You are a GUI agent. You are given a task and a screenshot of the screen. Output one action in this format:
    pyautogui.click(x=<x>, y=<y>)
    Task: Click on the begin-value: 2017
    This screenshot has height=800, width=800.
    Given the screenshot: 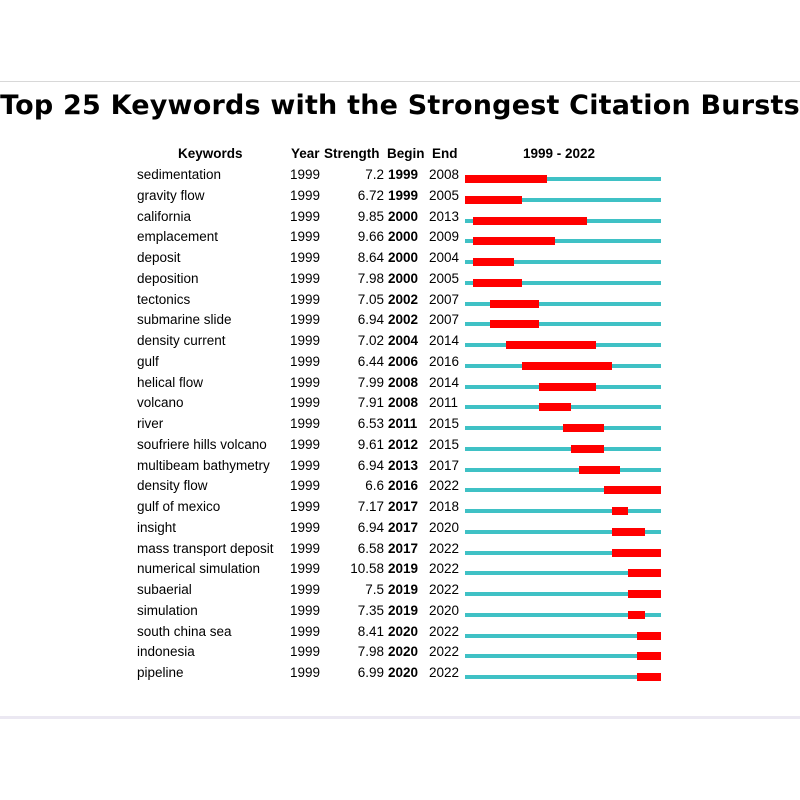 What is the action you would take?
    pyautogui.click(x=403, y=506)
    